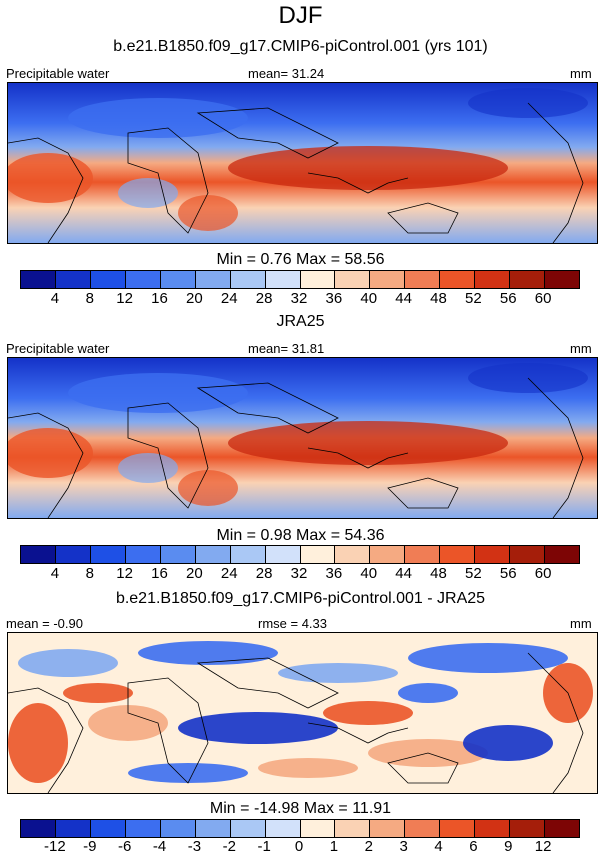 The width and height of the screenshot is (601, 857). Describe the element at coordinates (581, 623) in the screenshot. I see `panel-3-units-label: mm` at that location.